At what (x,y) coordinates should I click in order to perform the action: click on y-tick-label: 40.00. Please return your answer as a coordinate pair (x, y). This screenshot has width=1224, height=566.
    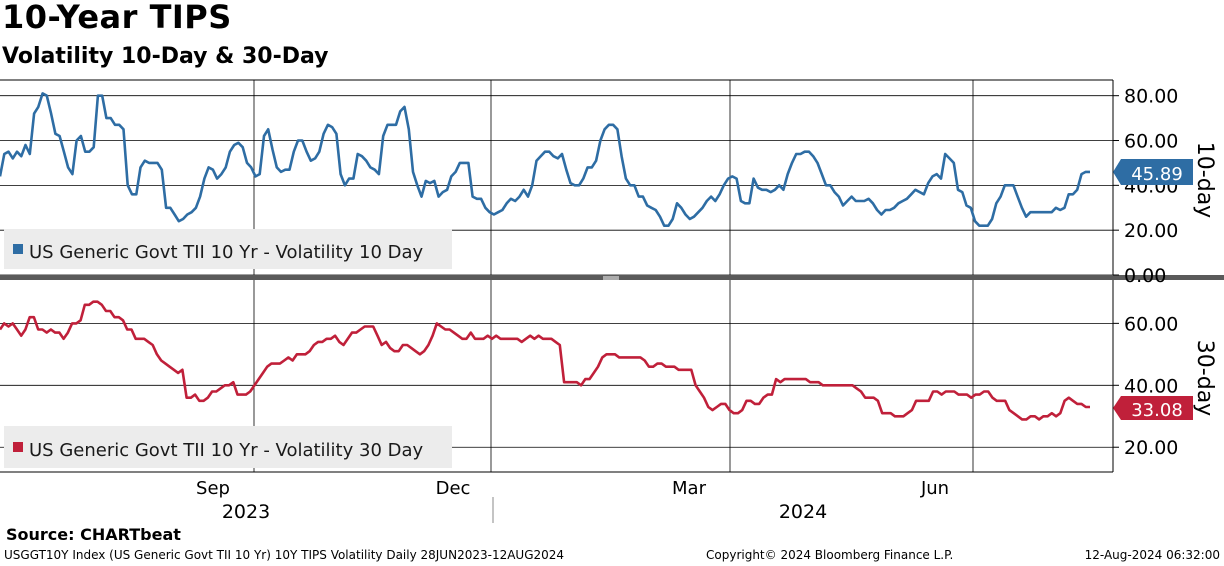
    Looking at the image, I should click on (1151, 386).